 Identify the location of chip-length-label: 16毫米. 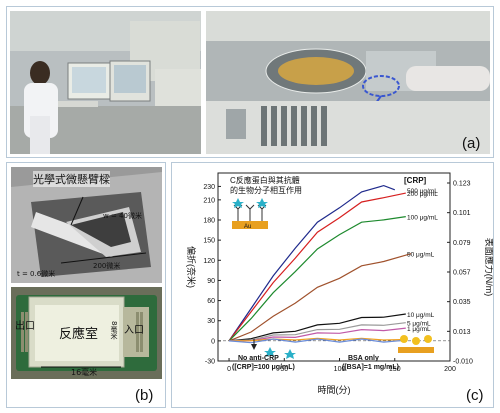
(84, 372).